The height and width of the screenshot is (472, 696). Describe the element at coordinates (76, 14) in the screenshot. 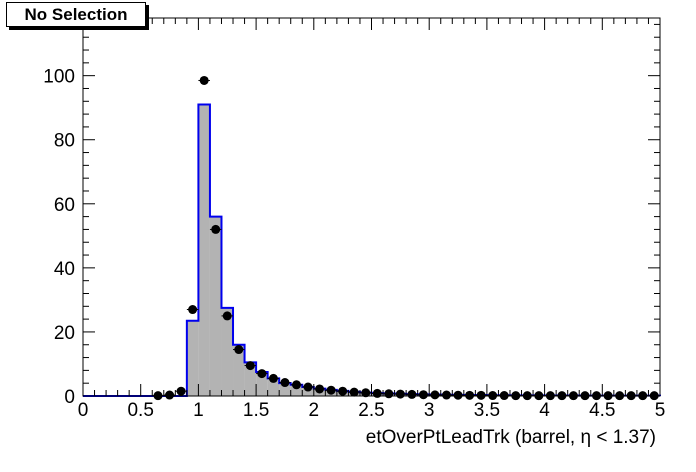

I see `selection-label: No Selection` at that location.